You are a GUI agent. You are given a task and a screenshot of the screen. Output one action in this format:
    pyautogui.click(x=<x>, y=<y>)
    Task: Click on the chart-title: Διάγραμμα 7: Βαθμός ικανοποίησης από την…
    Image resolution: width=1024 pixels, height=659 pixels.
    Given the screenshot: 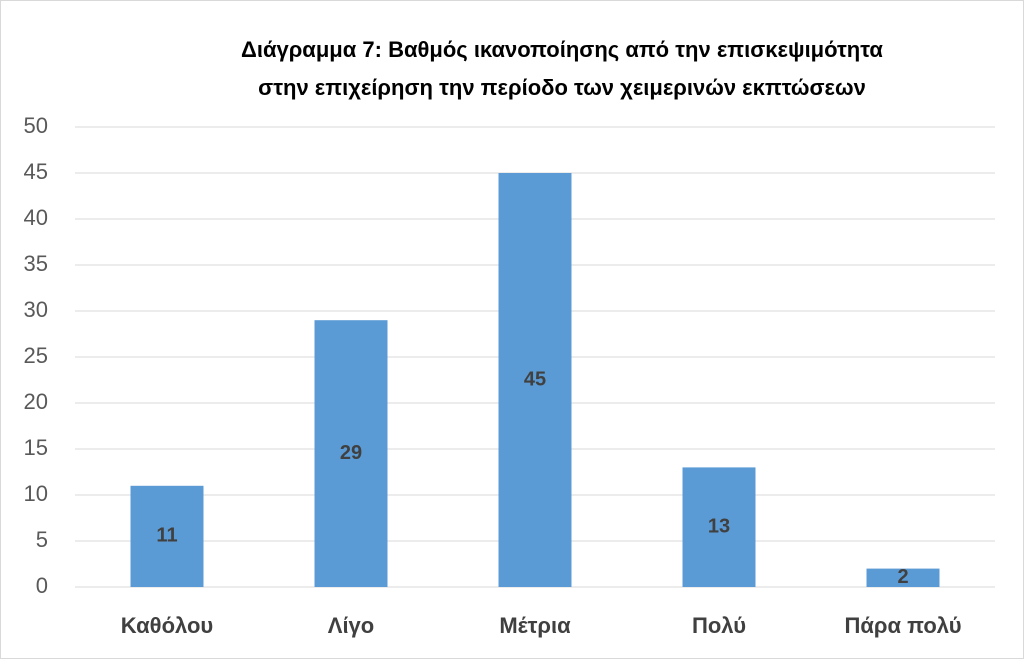 What is the action you would take?
    pyautogui.click(x=562, y=49)
    